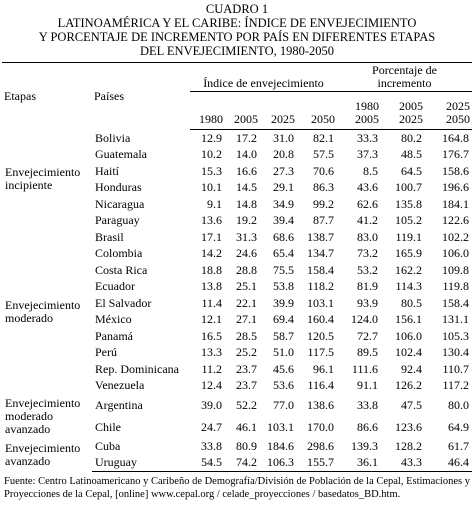  I want to click on value-cell: 58.7, so click(283, 335).